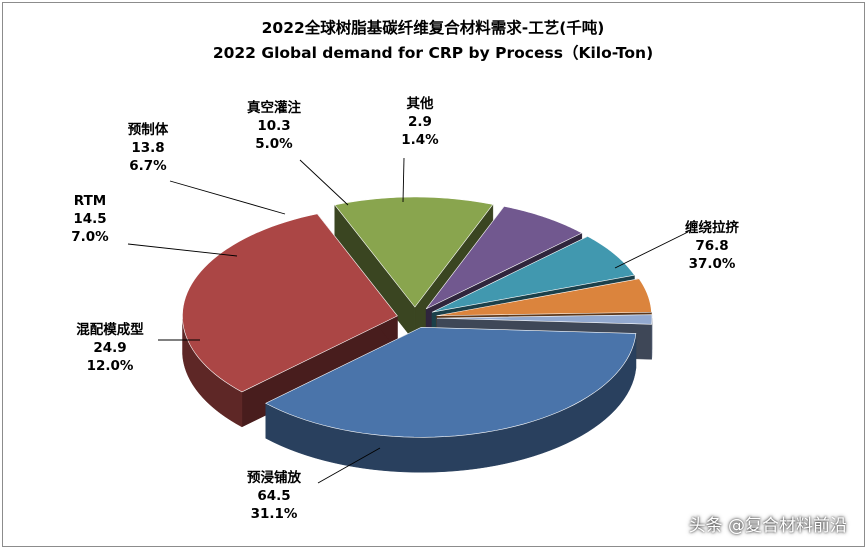  What do you see at coordinates (544, 319) in the screenshot?
I see `slice-6-top` at bounding box center [544, 319].